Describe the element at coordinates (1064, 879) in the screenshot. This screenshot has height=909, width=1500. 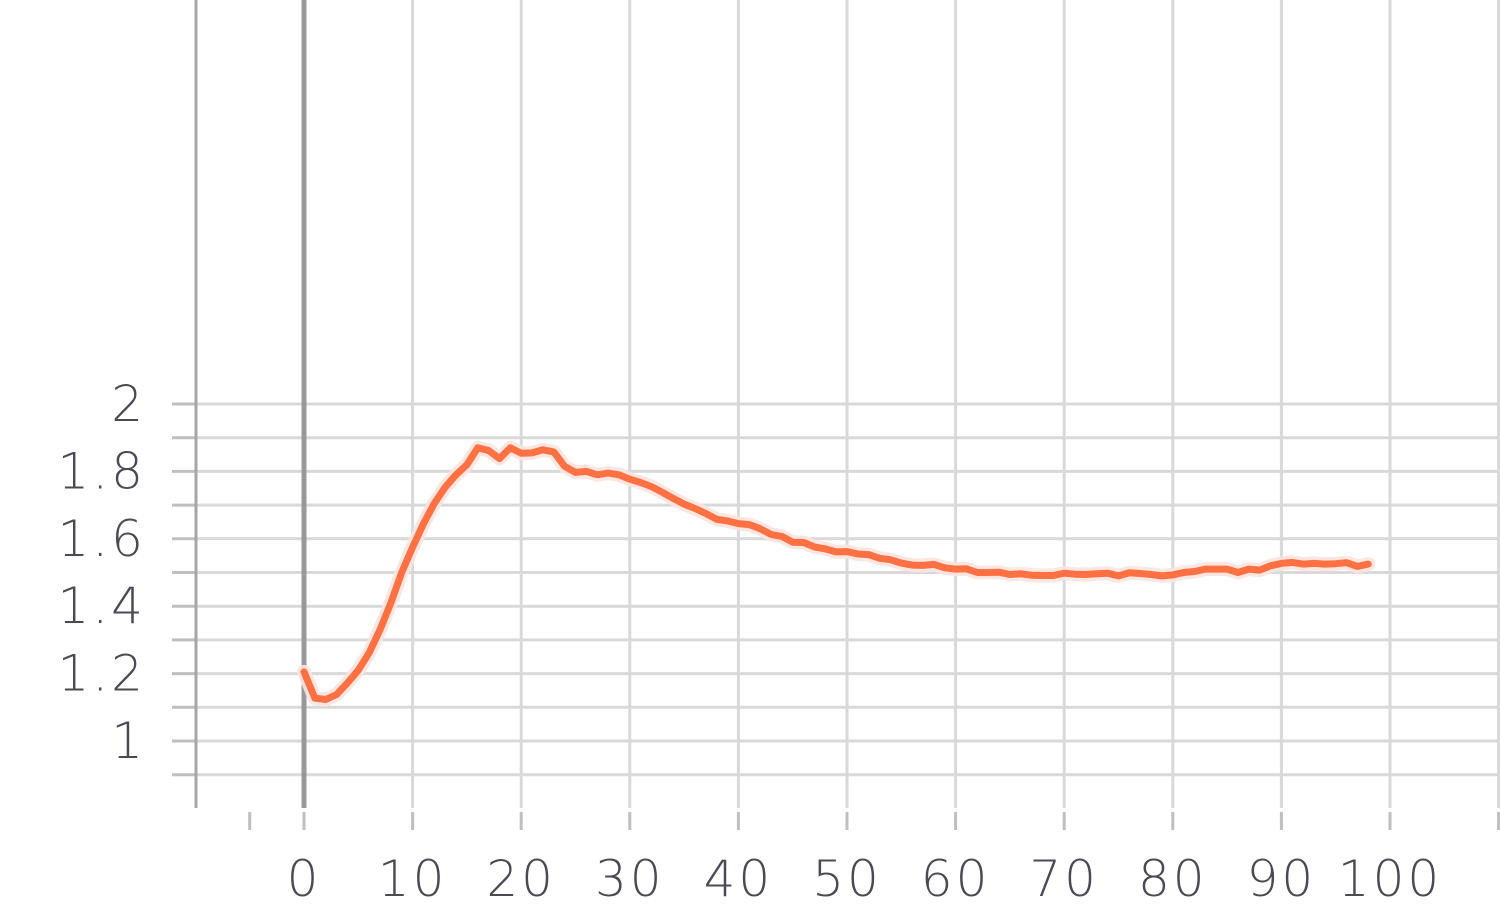
I see `x-tick-label: 70` at that location.